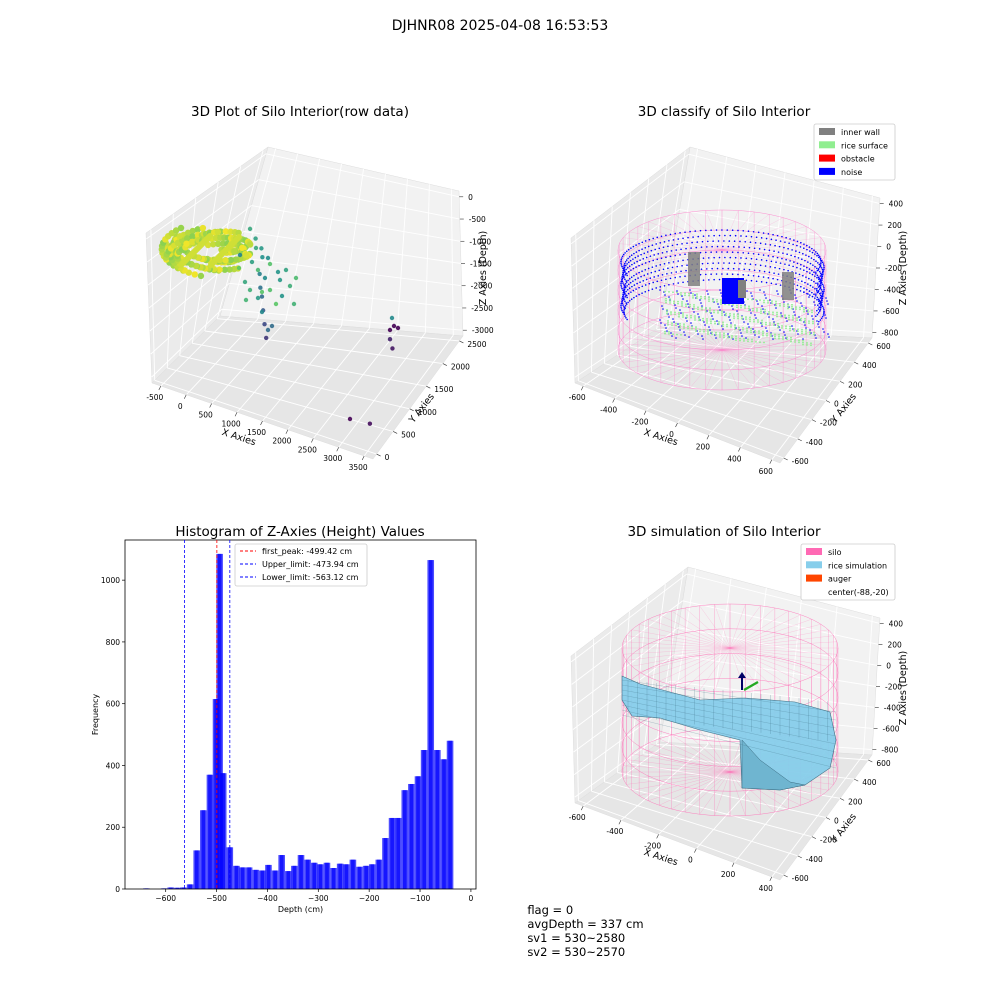 The width and height of the screenshot is (1000, 1000). I want to click on legend-label: center(-88,-20), so click(858, 592).